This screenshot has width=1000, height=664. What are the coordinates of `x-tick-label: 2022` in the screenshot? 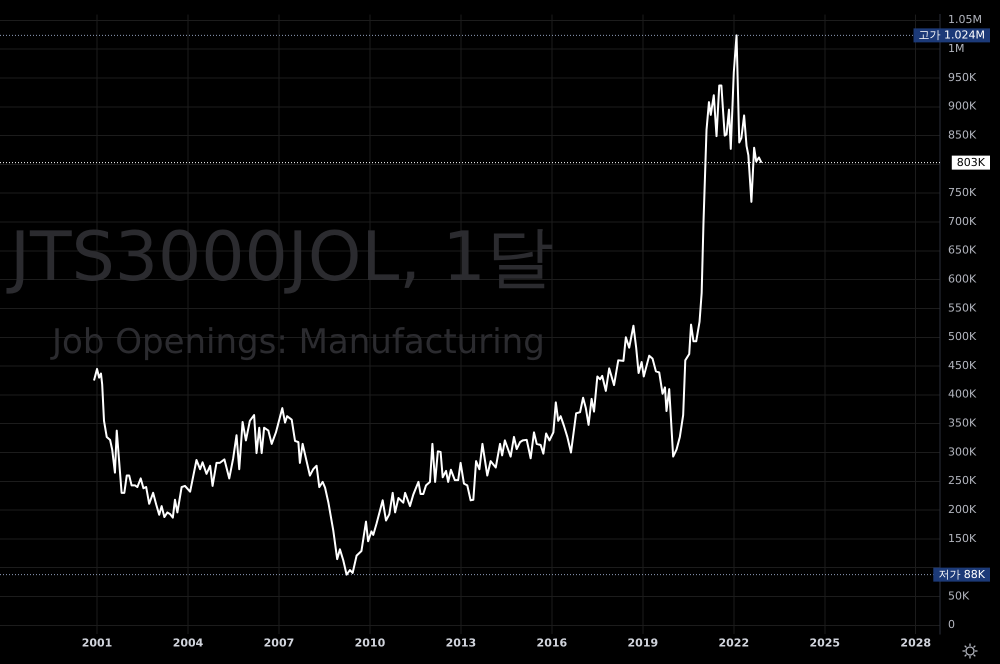 It's located at (734, 643).